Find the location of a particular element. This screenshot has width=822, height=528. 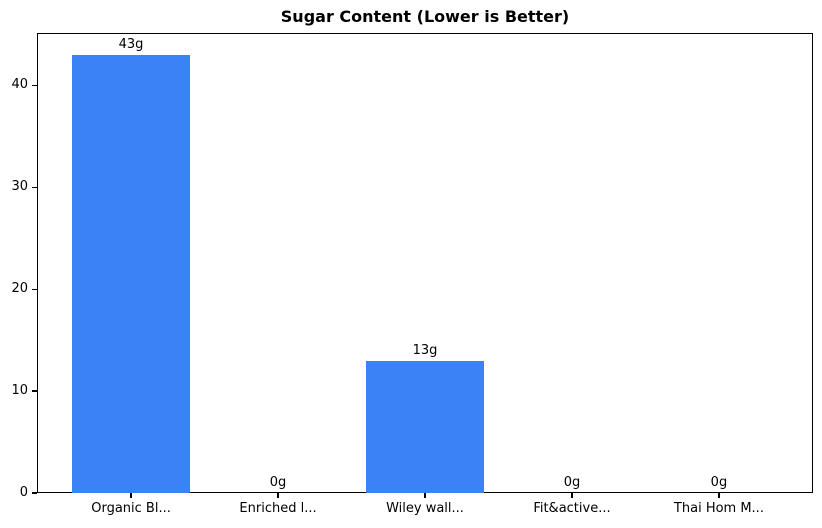

y-tick-label: 20 is located at coordinates (19, 289).